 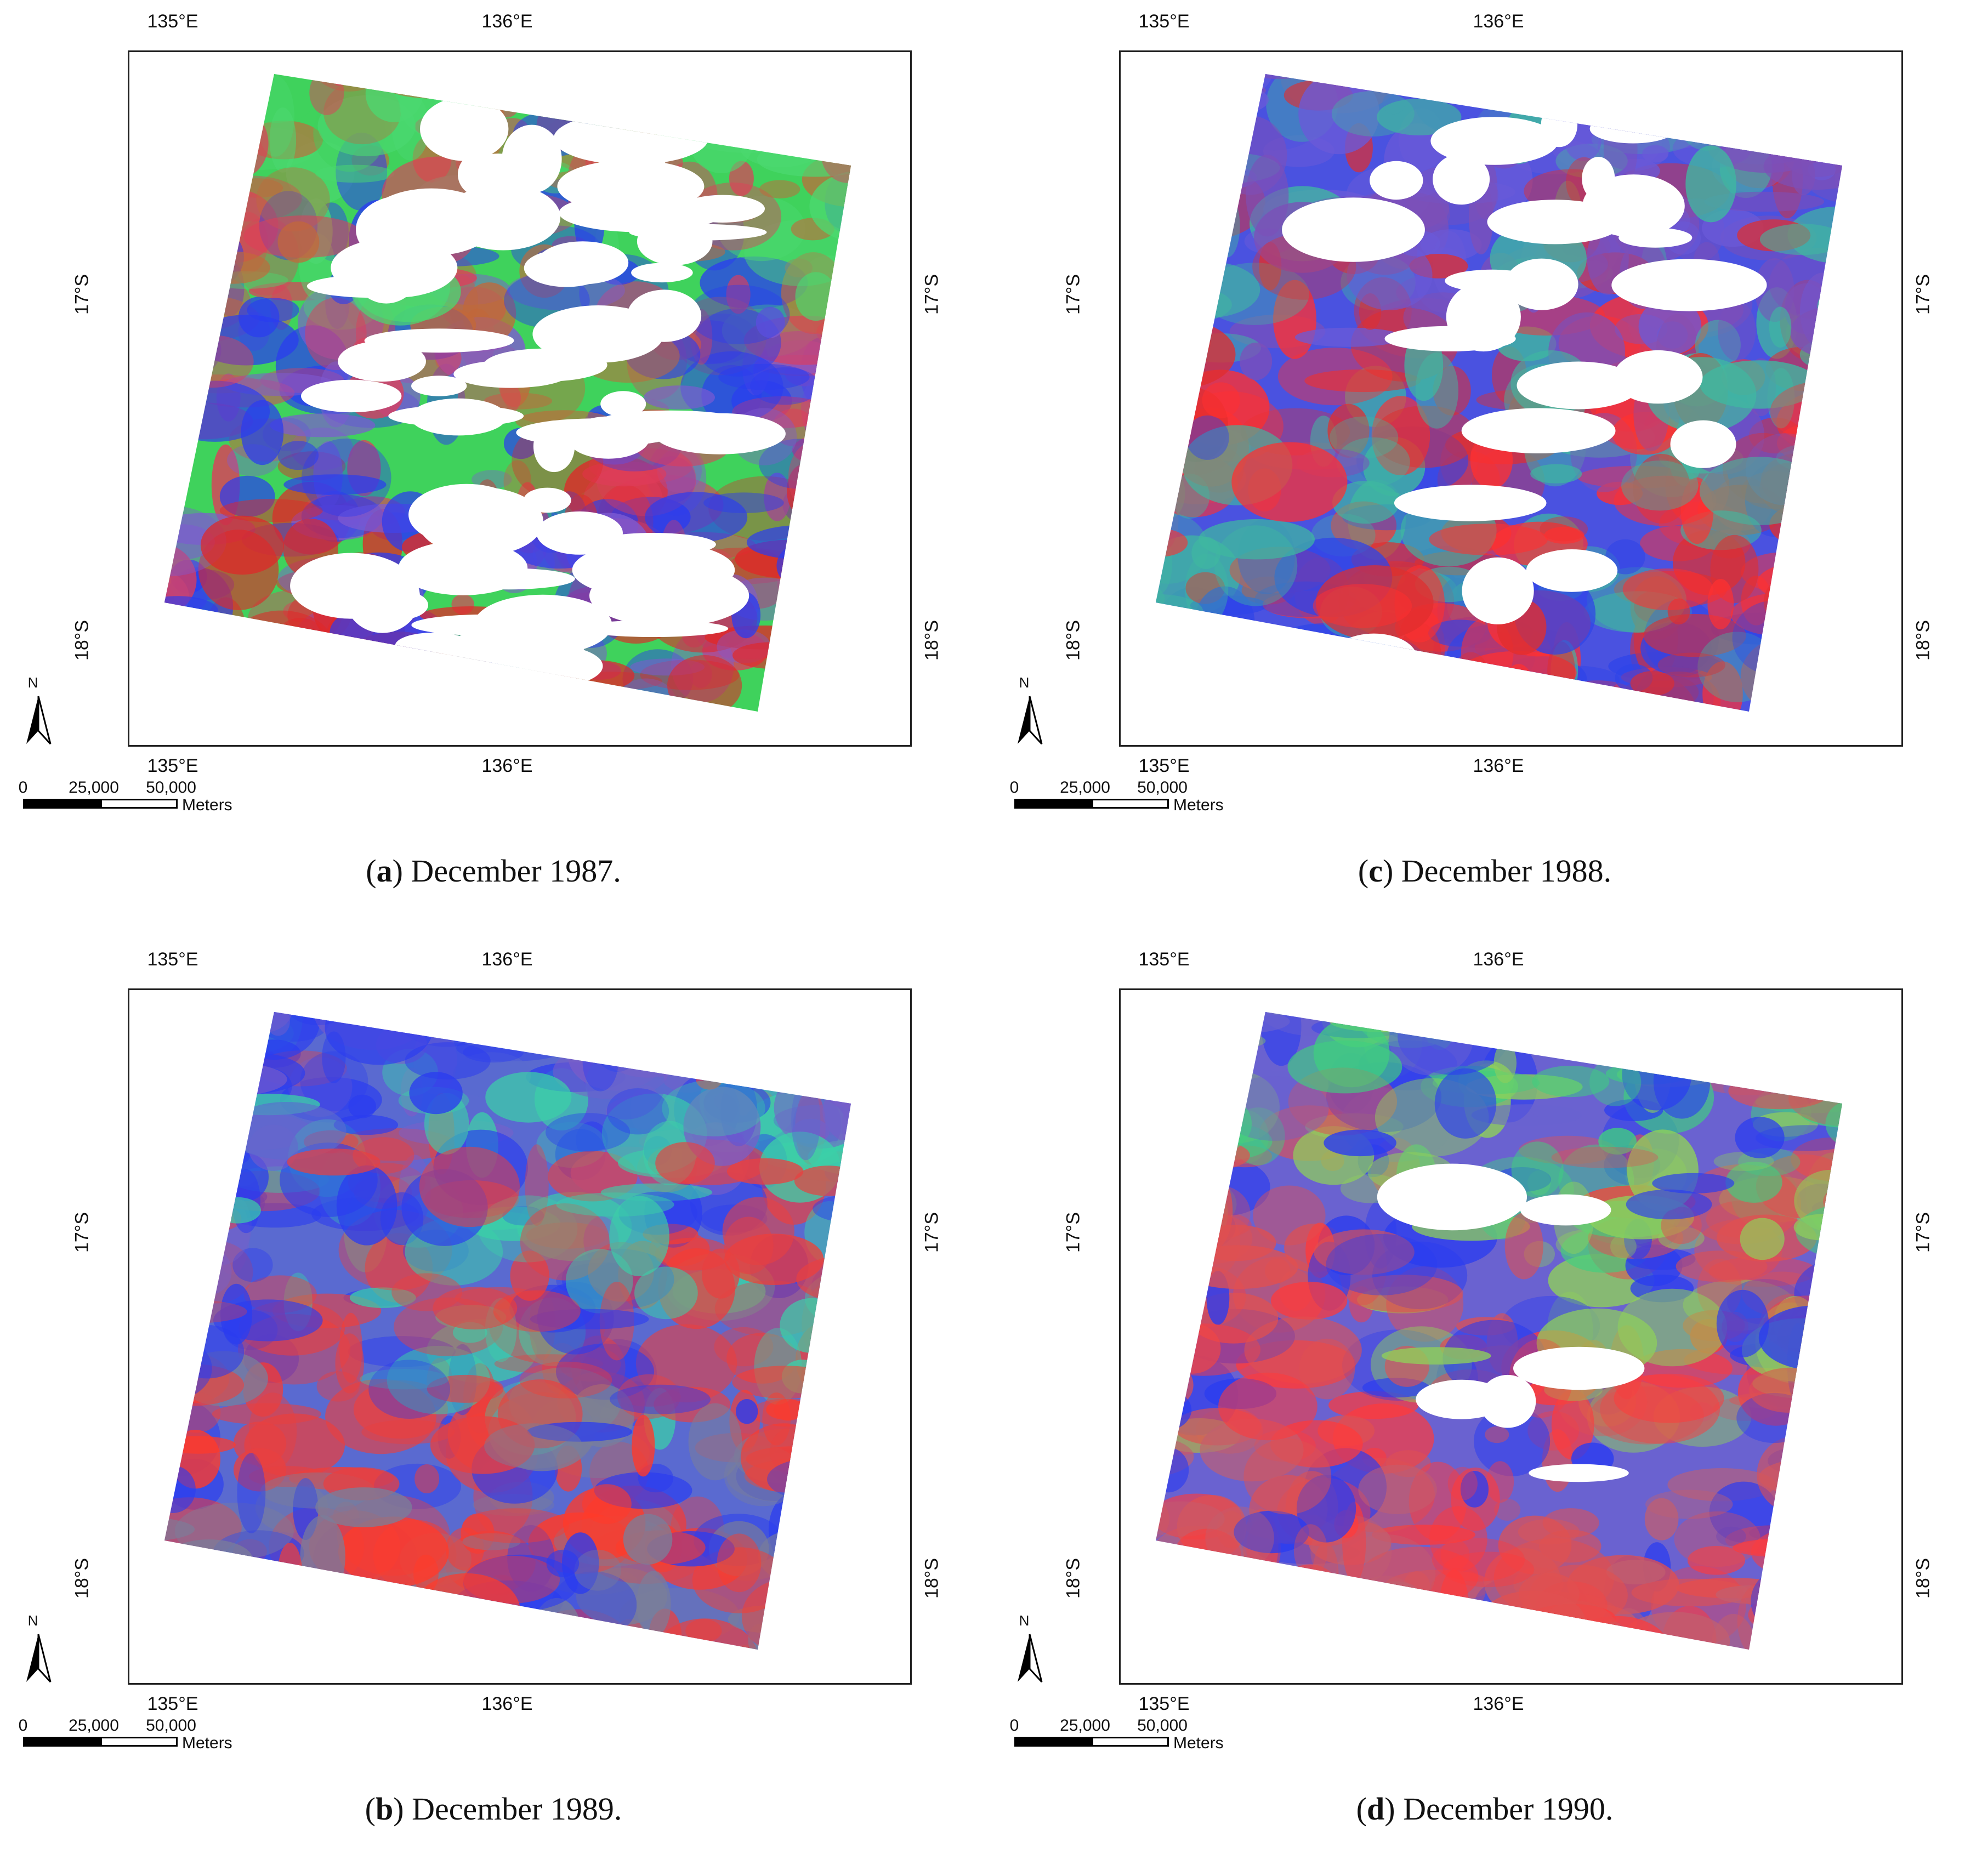 I want to click on panel-caption: (d) December 1990., so click(x=1485, y=1809).